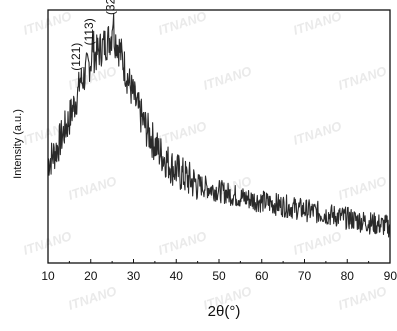 This screenshot has width=397, height=331. What do you see at coordinates (227, 78) in the screenshot?
I see `watermark-text-4: ITNANO` at bounding box center [227, 78].